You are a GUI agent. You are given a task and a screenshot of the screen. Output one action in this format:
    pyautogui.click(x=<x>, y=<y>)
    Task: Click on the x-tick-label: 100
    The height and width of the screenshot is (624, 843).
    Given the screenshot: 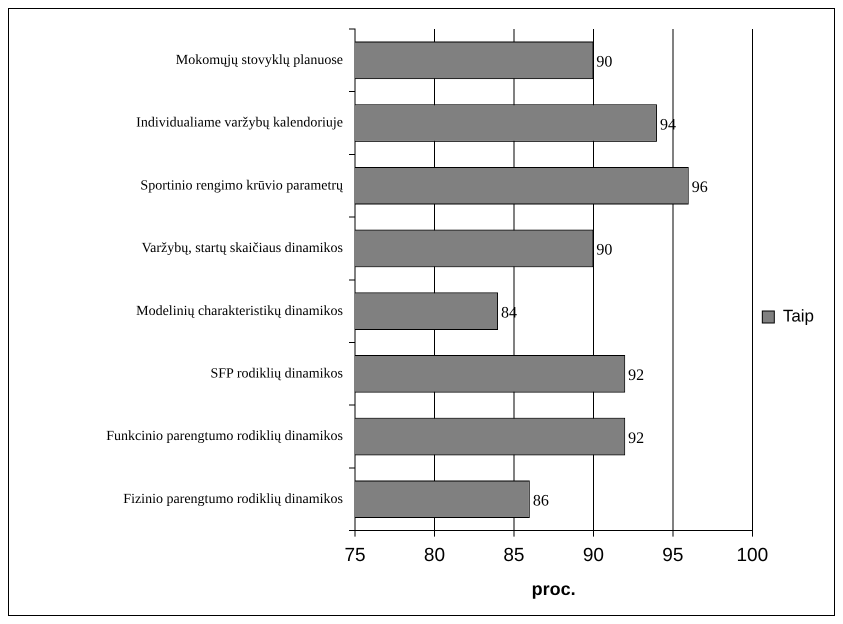 What is the action you would take?
    pyautogui.click(x=752, y=555)
    